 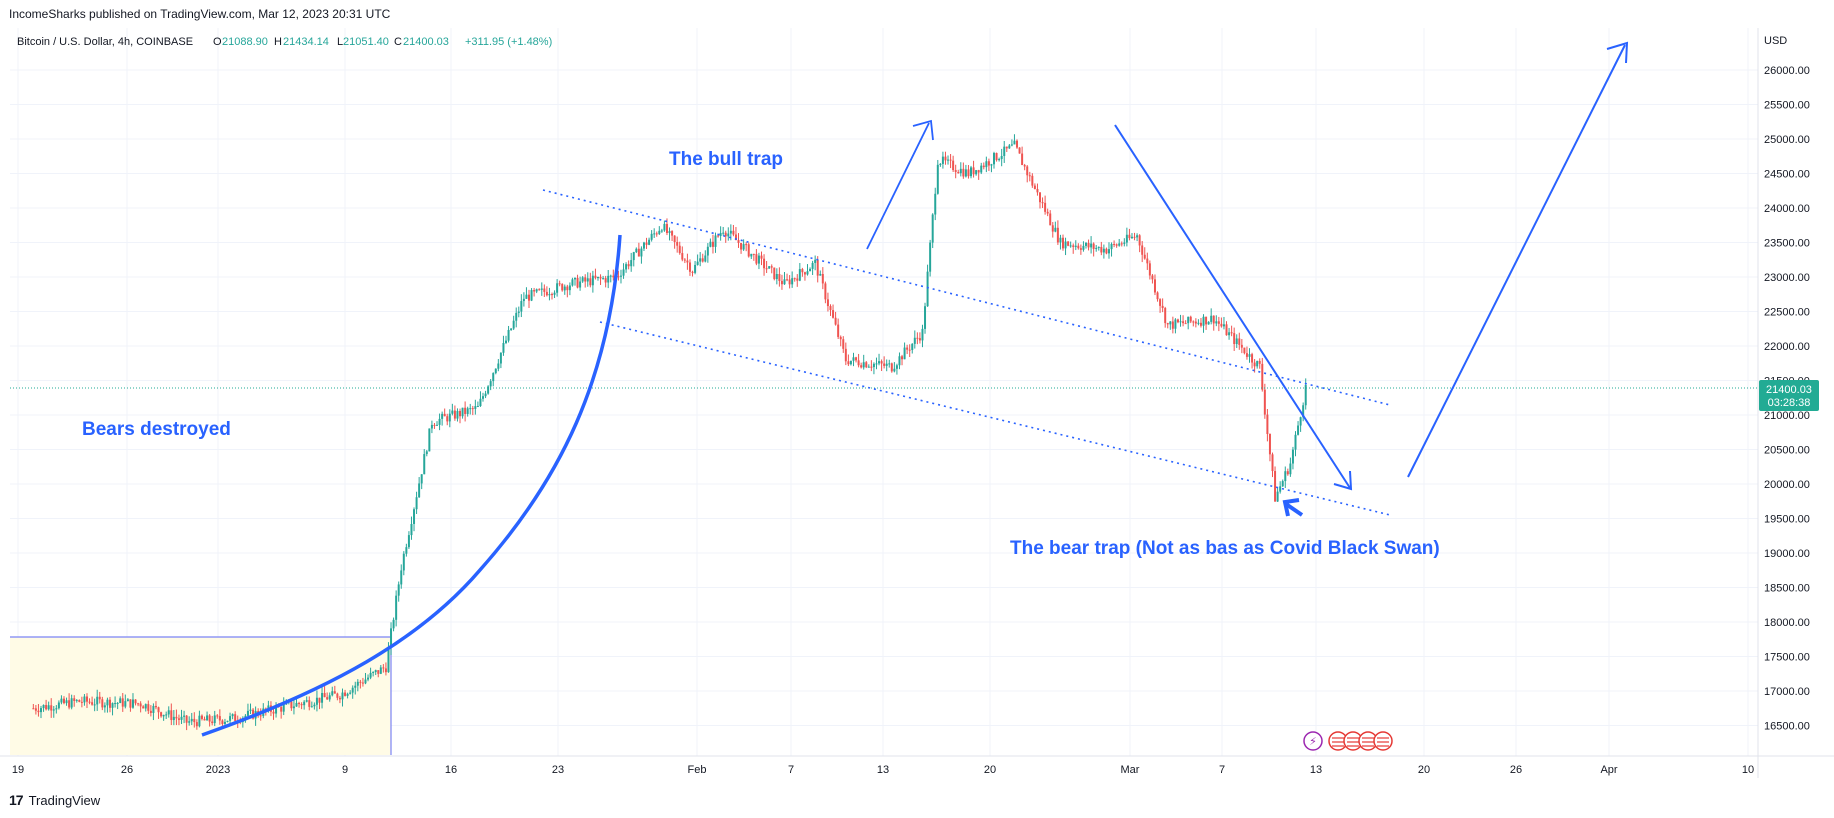 I want to click on price-tick-label: 23500.00, so click(x=1787, y=244).